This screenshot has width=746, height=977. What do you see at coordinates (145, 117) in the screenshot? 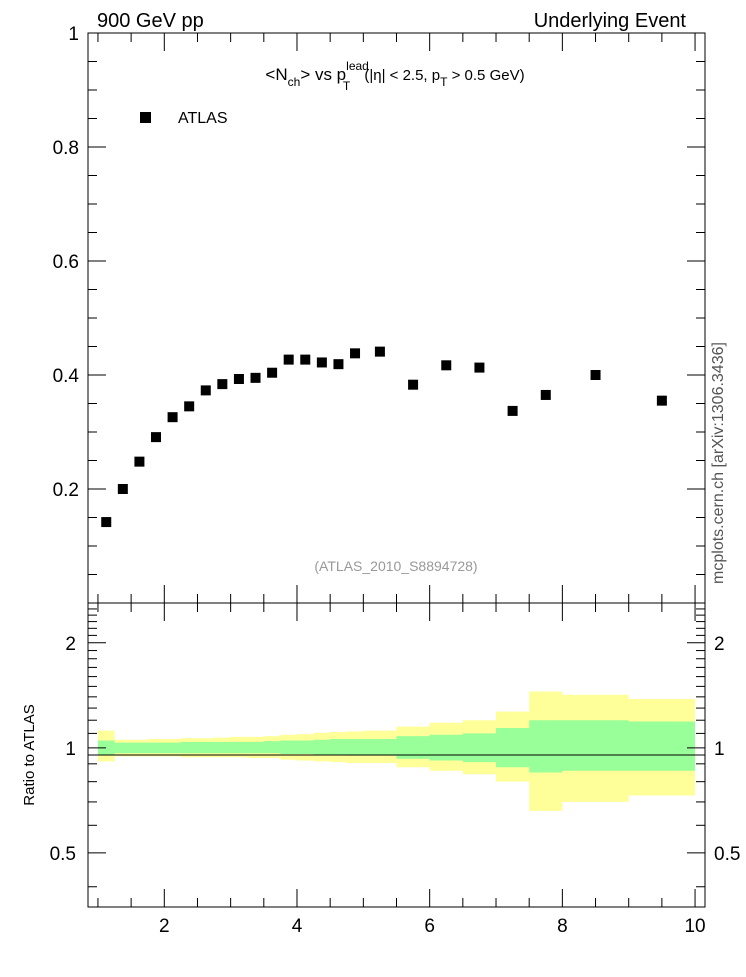
I see `legend-marker` at bounding box center [145, 117].